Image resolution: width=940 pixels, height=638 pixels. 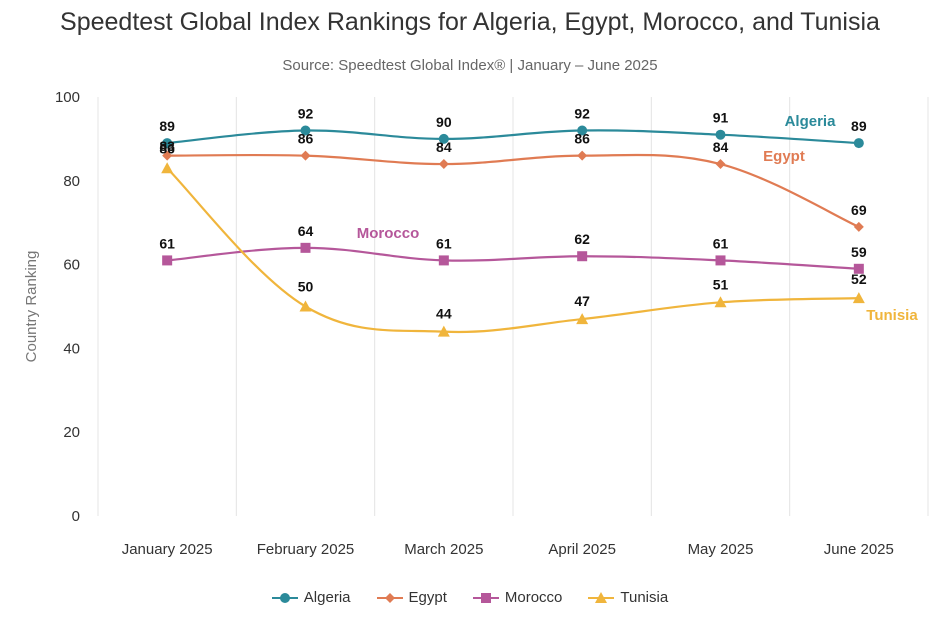 What do you see at coordinates (582, 301) in the screenshot?
I see `data-label-tunisia: 47` at bounding box center [582, 301].